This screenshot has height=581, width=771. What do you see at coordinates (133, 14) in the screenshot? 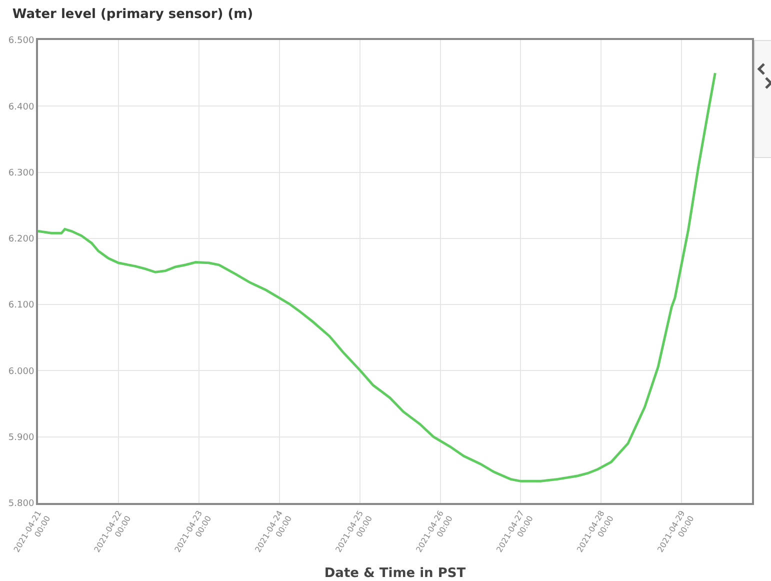
I see `chart-title: Water level (primary sensor) (m)` at bounding box center [133, 14].